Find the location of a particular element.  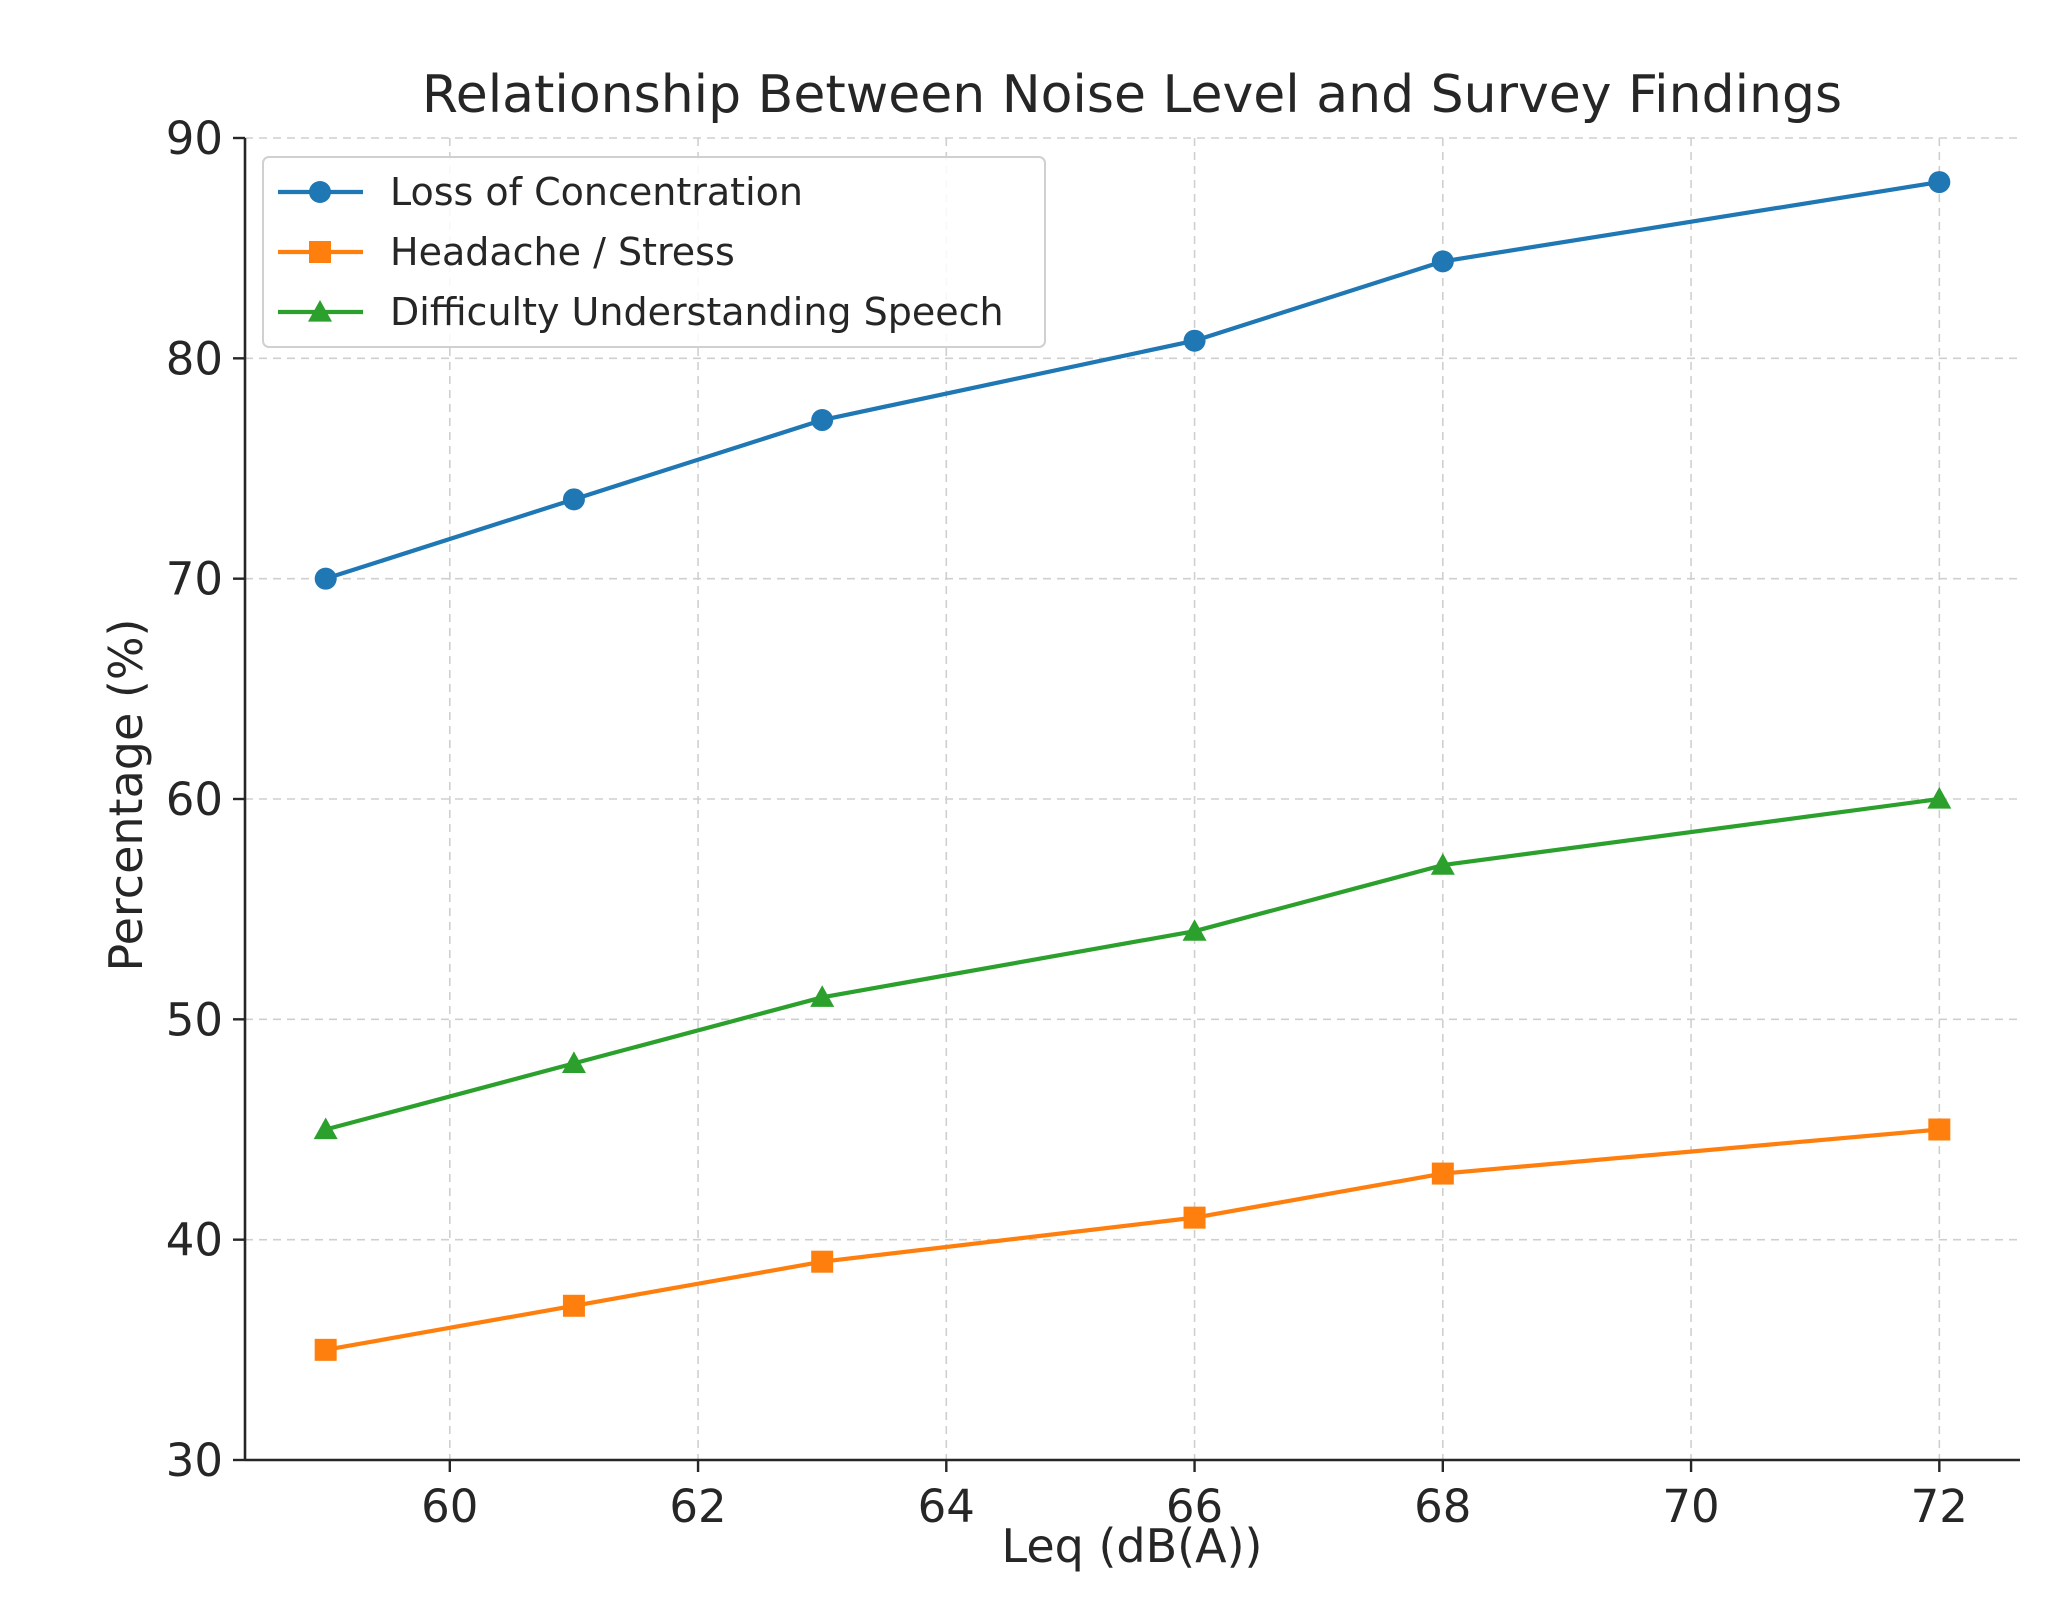

x-tick-label: 68 is located at coordinates (1442, 1506).